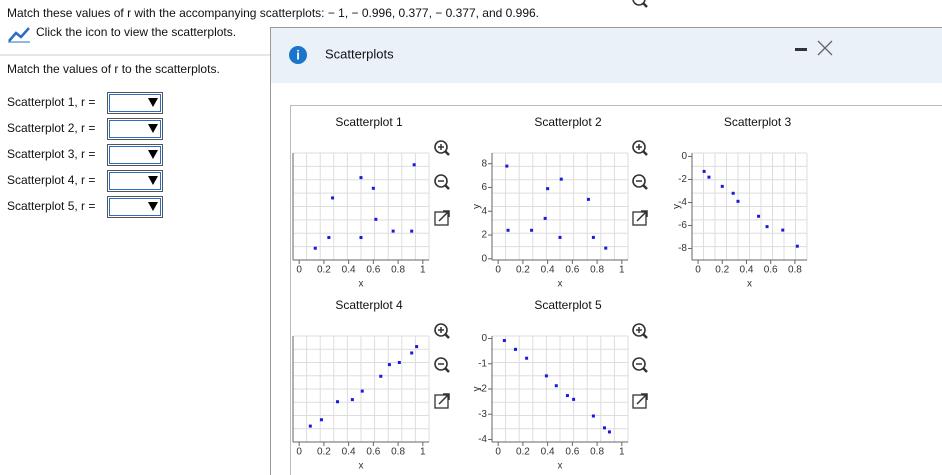  I want to click on y-tick-label: -1, so click(482, 363).